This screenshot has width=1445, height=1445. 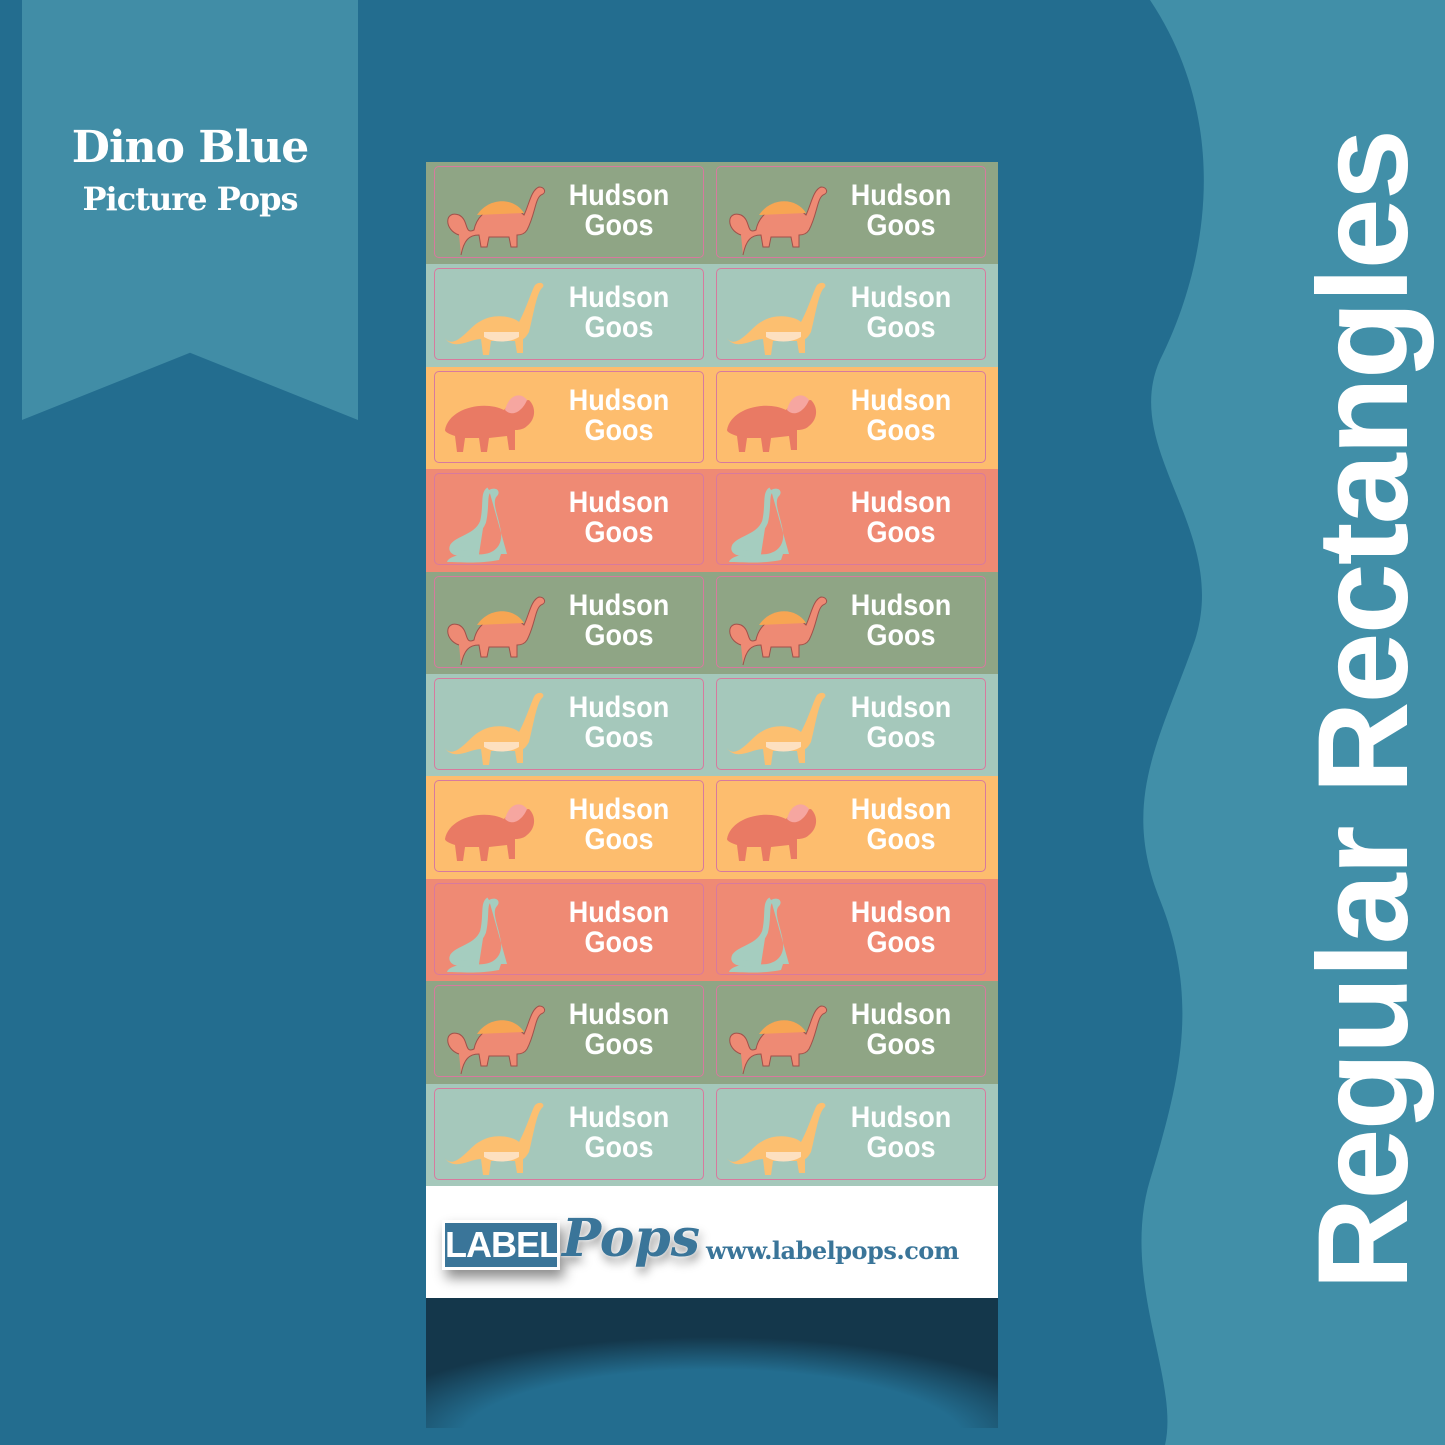 I want to click on labelpops-logo: LABEL, so click(x=501, y=1245).